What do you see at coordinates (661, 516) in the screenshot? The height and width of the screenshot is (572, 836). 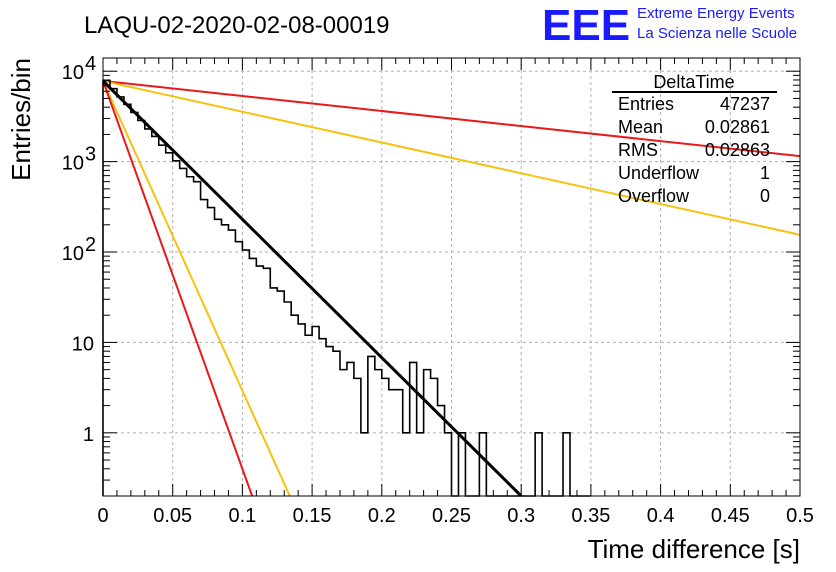 I see `x-tick-label: 0.4` at bounding box center [661, 516].